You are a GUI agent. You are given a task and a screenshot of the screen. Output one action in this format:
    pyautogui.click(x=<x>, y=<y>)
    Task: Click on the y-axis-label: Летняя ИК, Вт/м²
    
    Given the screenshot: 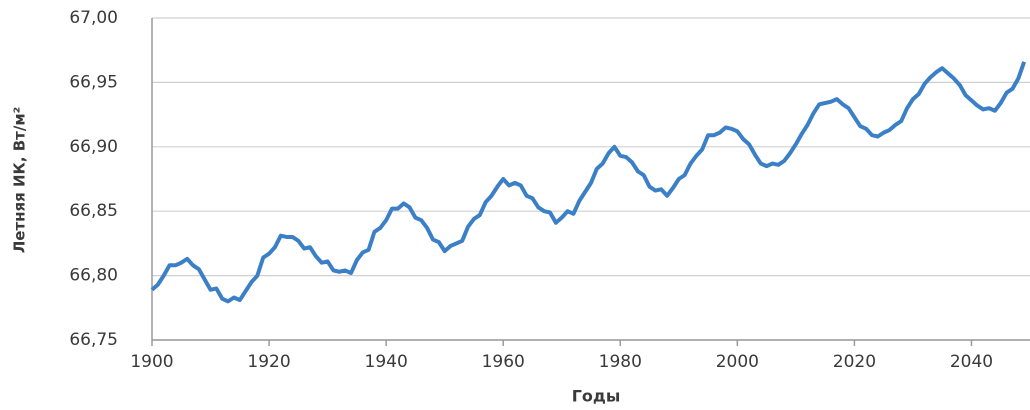 What is the action you would take?
    pyautogui.click(x=20, y=180)
    